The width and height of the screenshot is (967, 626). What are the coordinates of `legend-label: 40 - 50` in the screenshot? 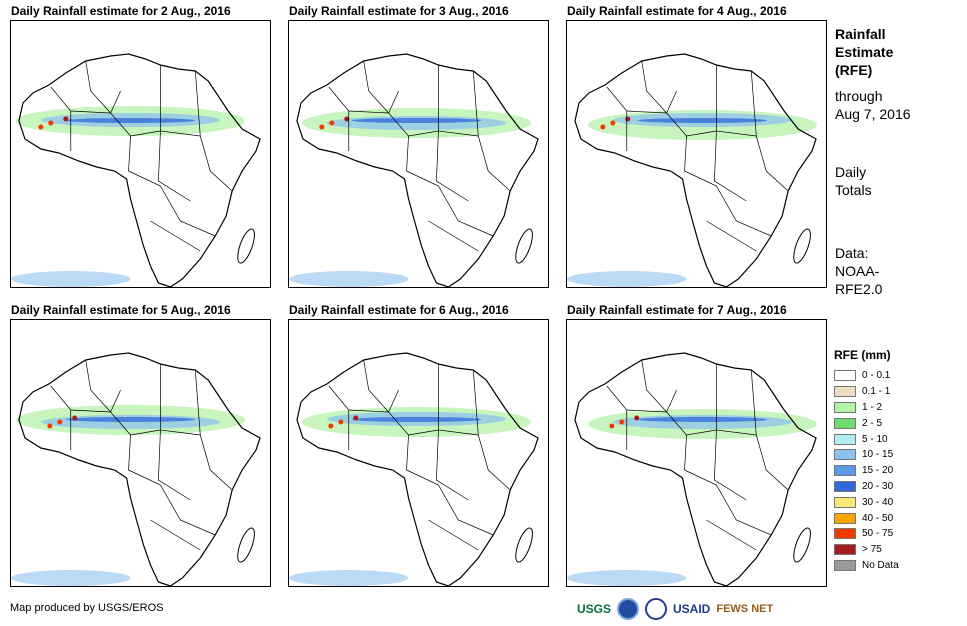 It's located at (878, 518).